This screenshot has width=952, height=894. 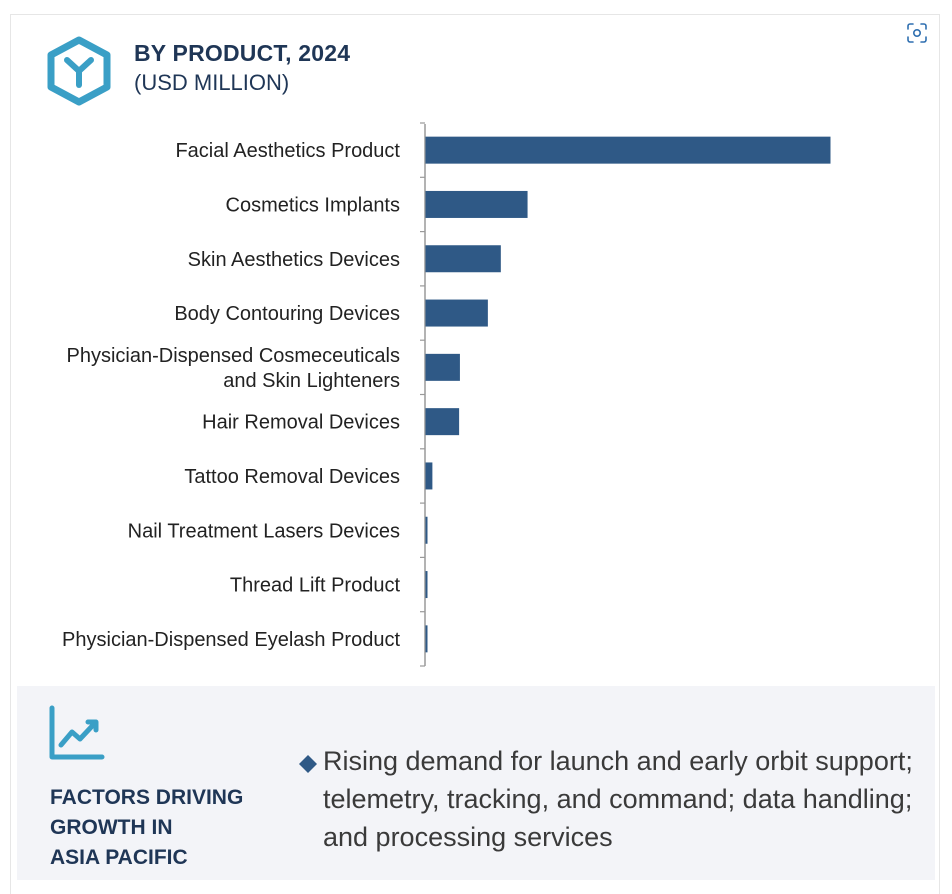 I want to click on scan-icon, so click(x=917, y=33).